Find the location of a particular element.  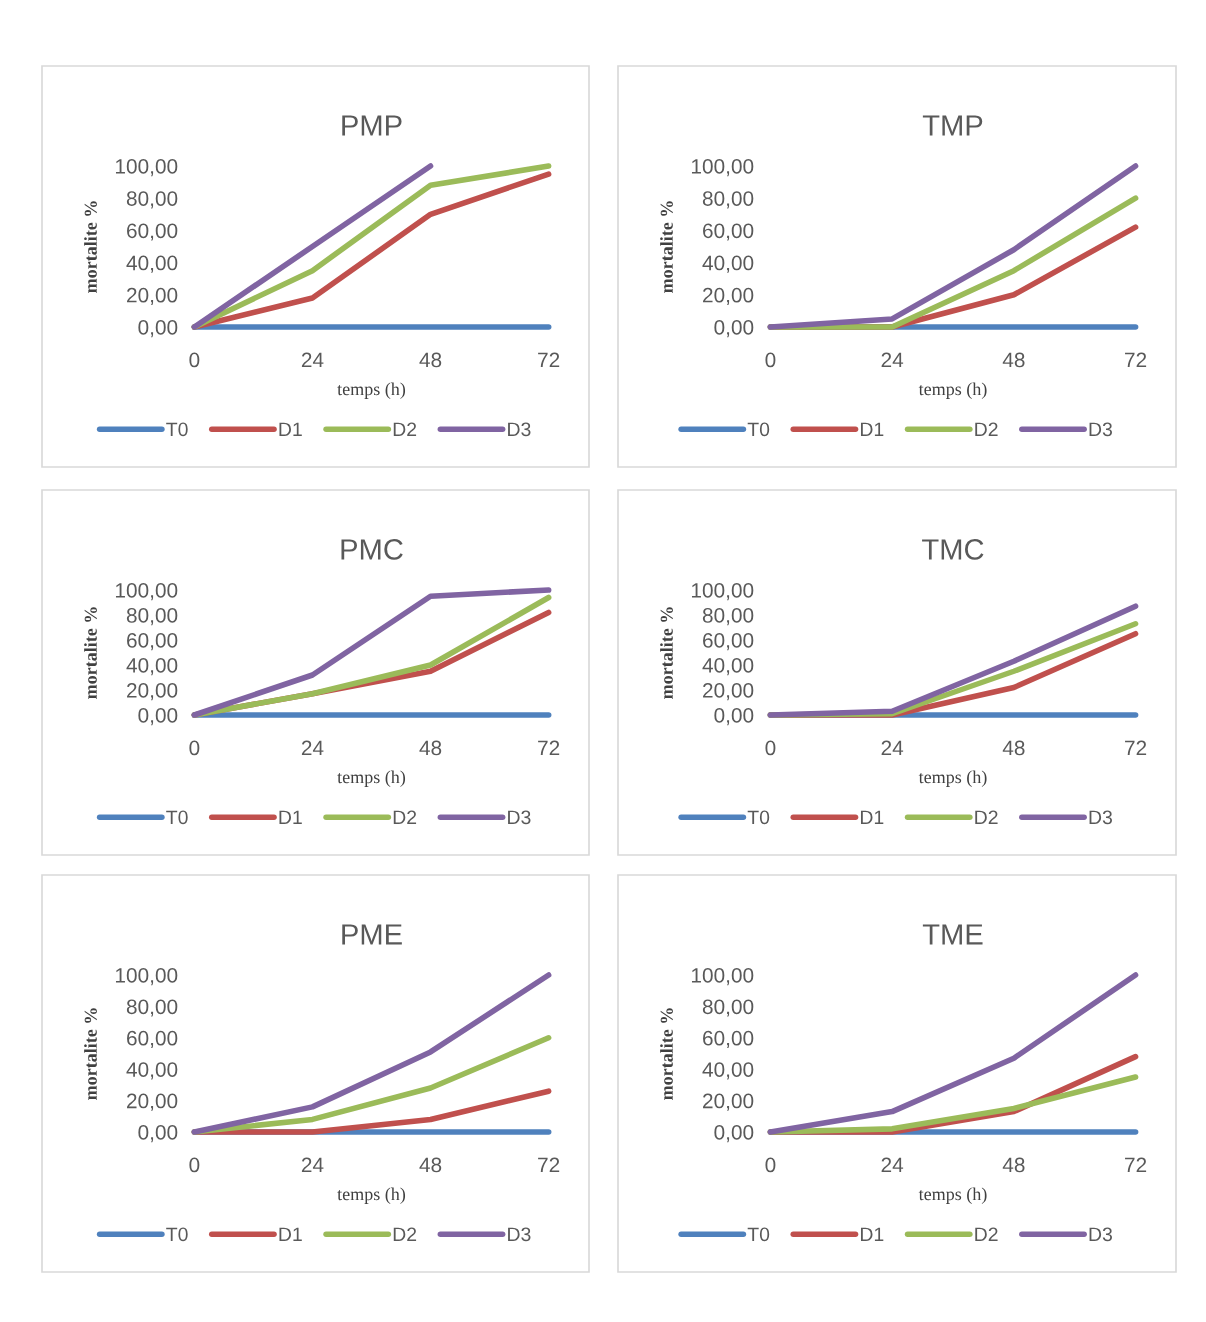

chart-title: PME is located at coordinates (372, 934).